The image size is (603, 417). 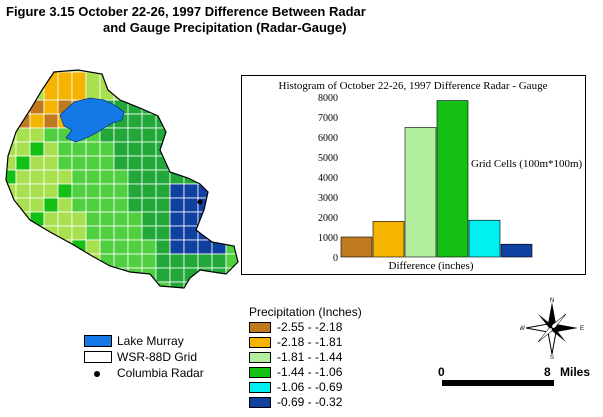 What do you see at coordinates (260, 342) in the screenshot?
I see `precip-swatch` at bounding box center [260, 342].